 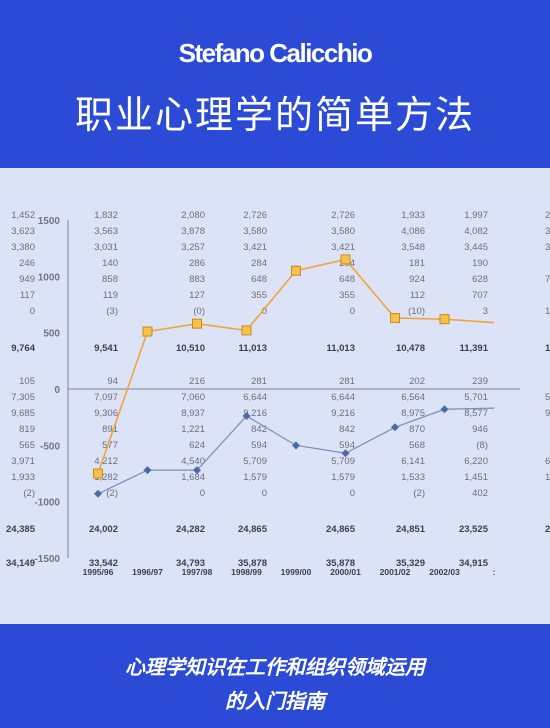 What do you see at coordinates (27, 295) in the screenshot?
I see `table-cell: 117` at bounding box center [27, 295].